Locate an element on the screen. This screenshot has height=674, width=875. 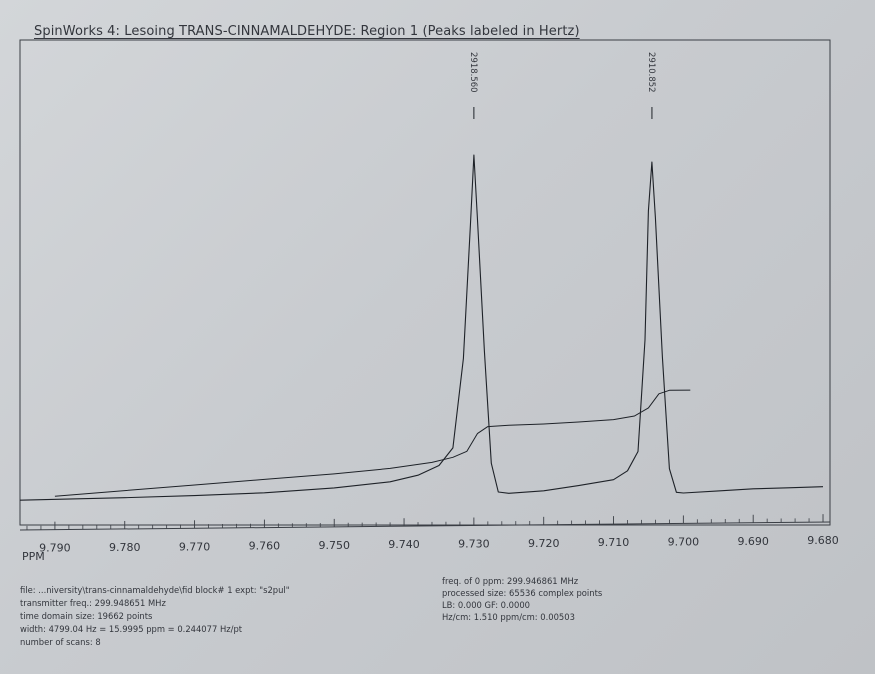
peak-label: 2918.560 is located at coordinates (473, 72).